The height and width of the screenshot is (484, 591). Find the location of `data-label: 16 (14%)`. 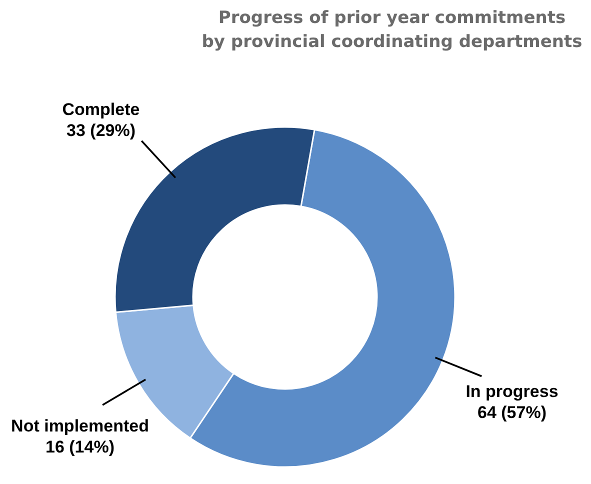

data-label: 16 (14%) is located at coordinates (80, 446).